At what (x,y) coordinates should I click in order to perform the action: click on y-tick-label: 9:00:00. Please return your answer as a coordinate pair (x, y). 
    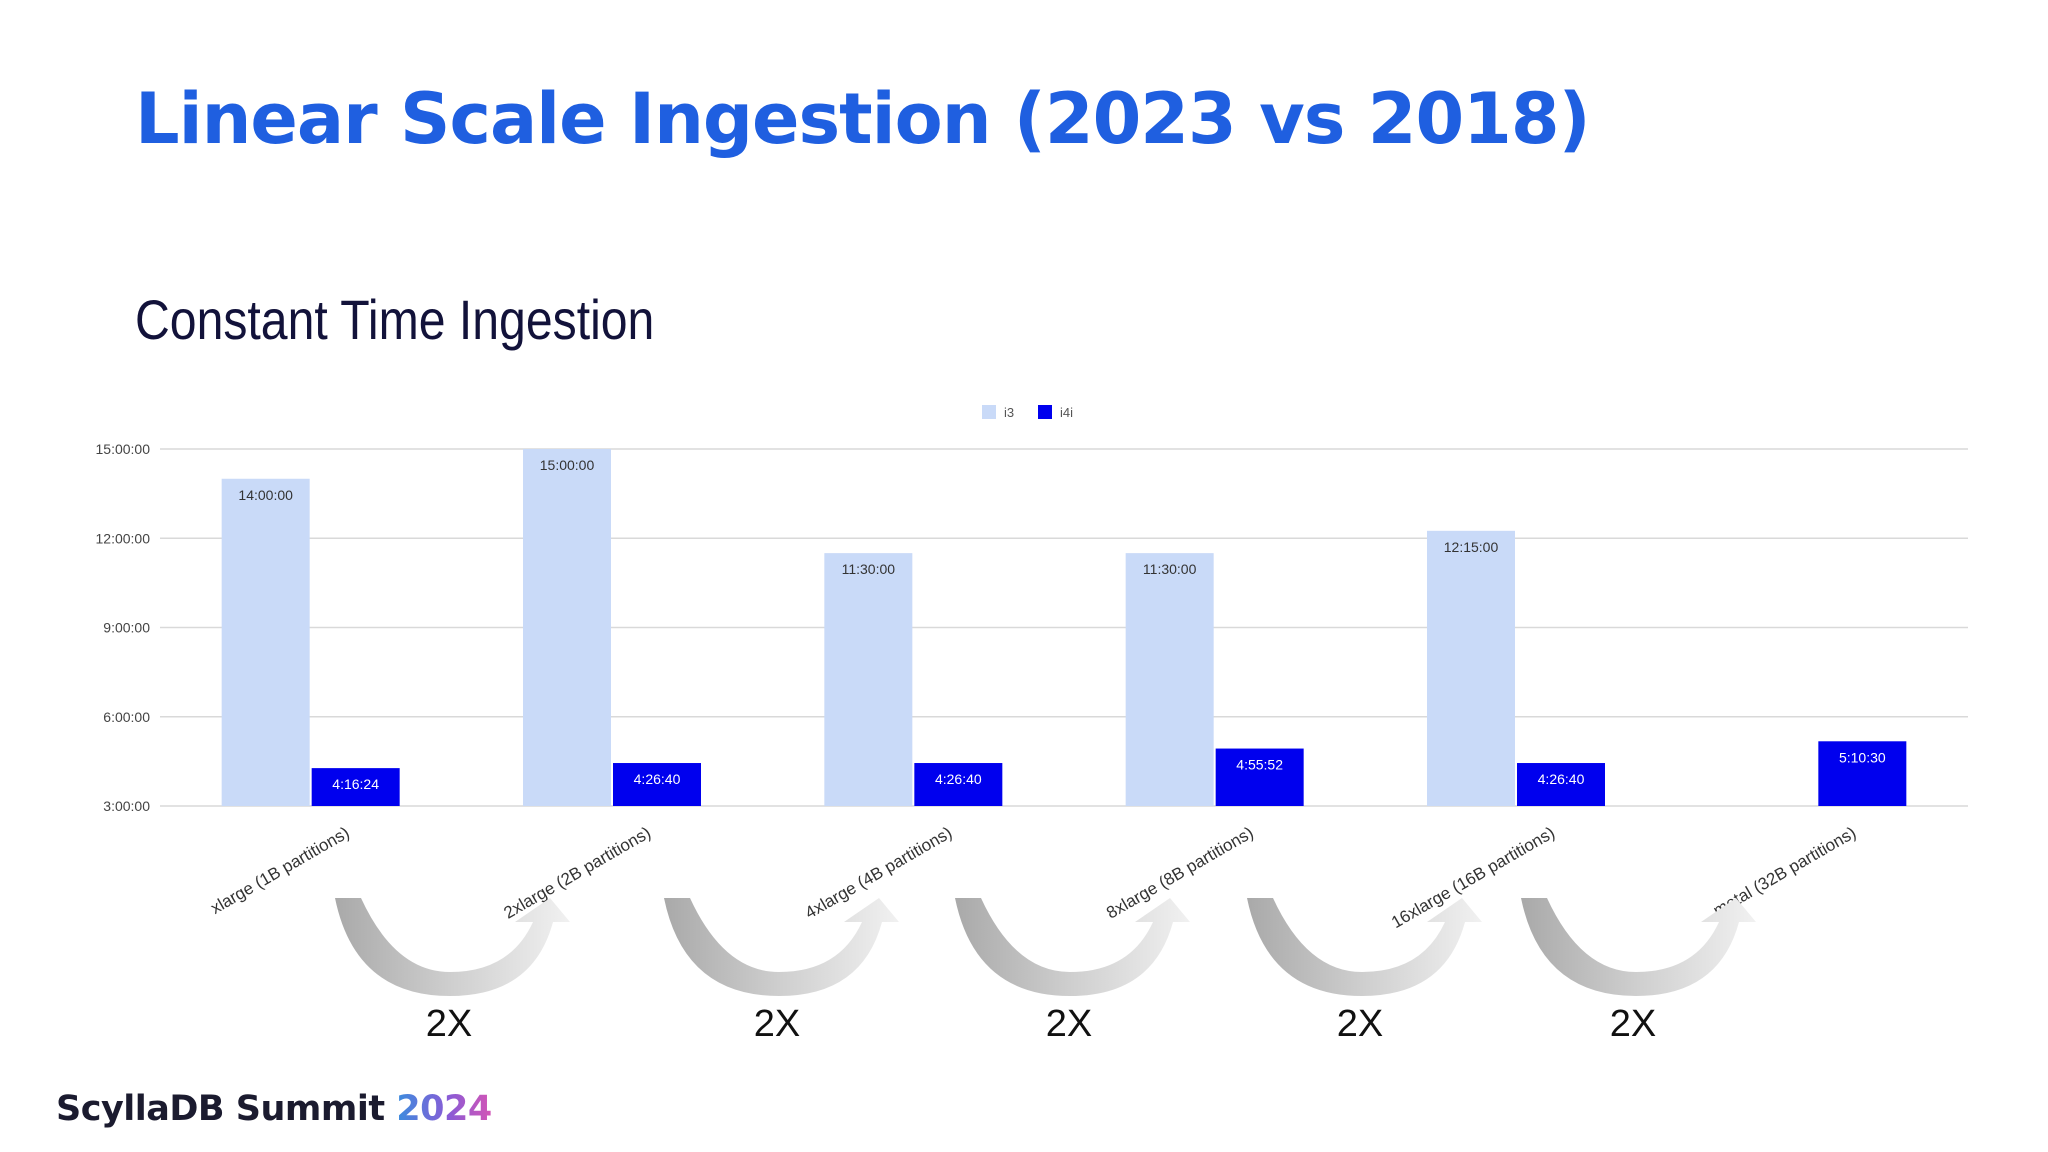
    Looking at the image, I should click on (126, 628).